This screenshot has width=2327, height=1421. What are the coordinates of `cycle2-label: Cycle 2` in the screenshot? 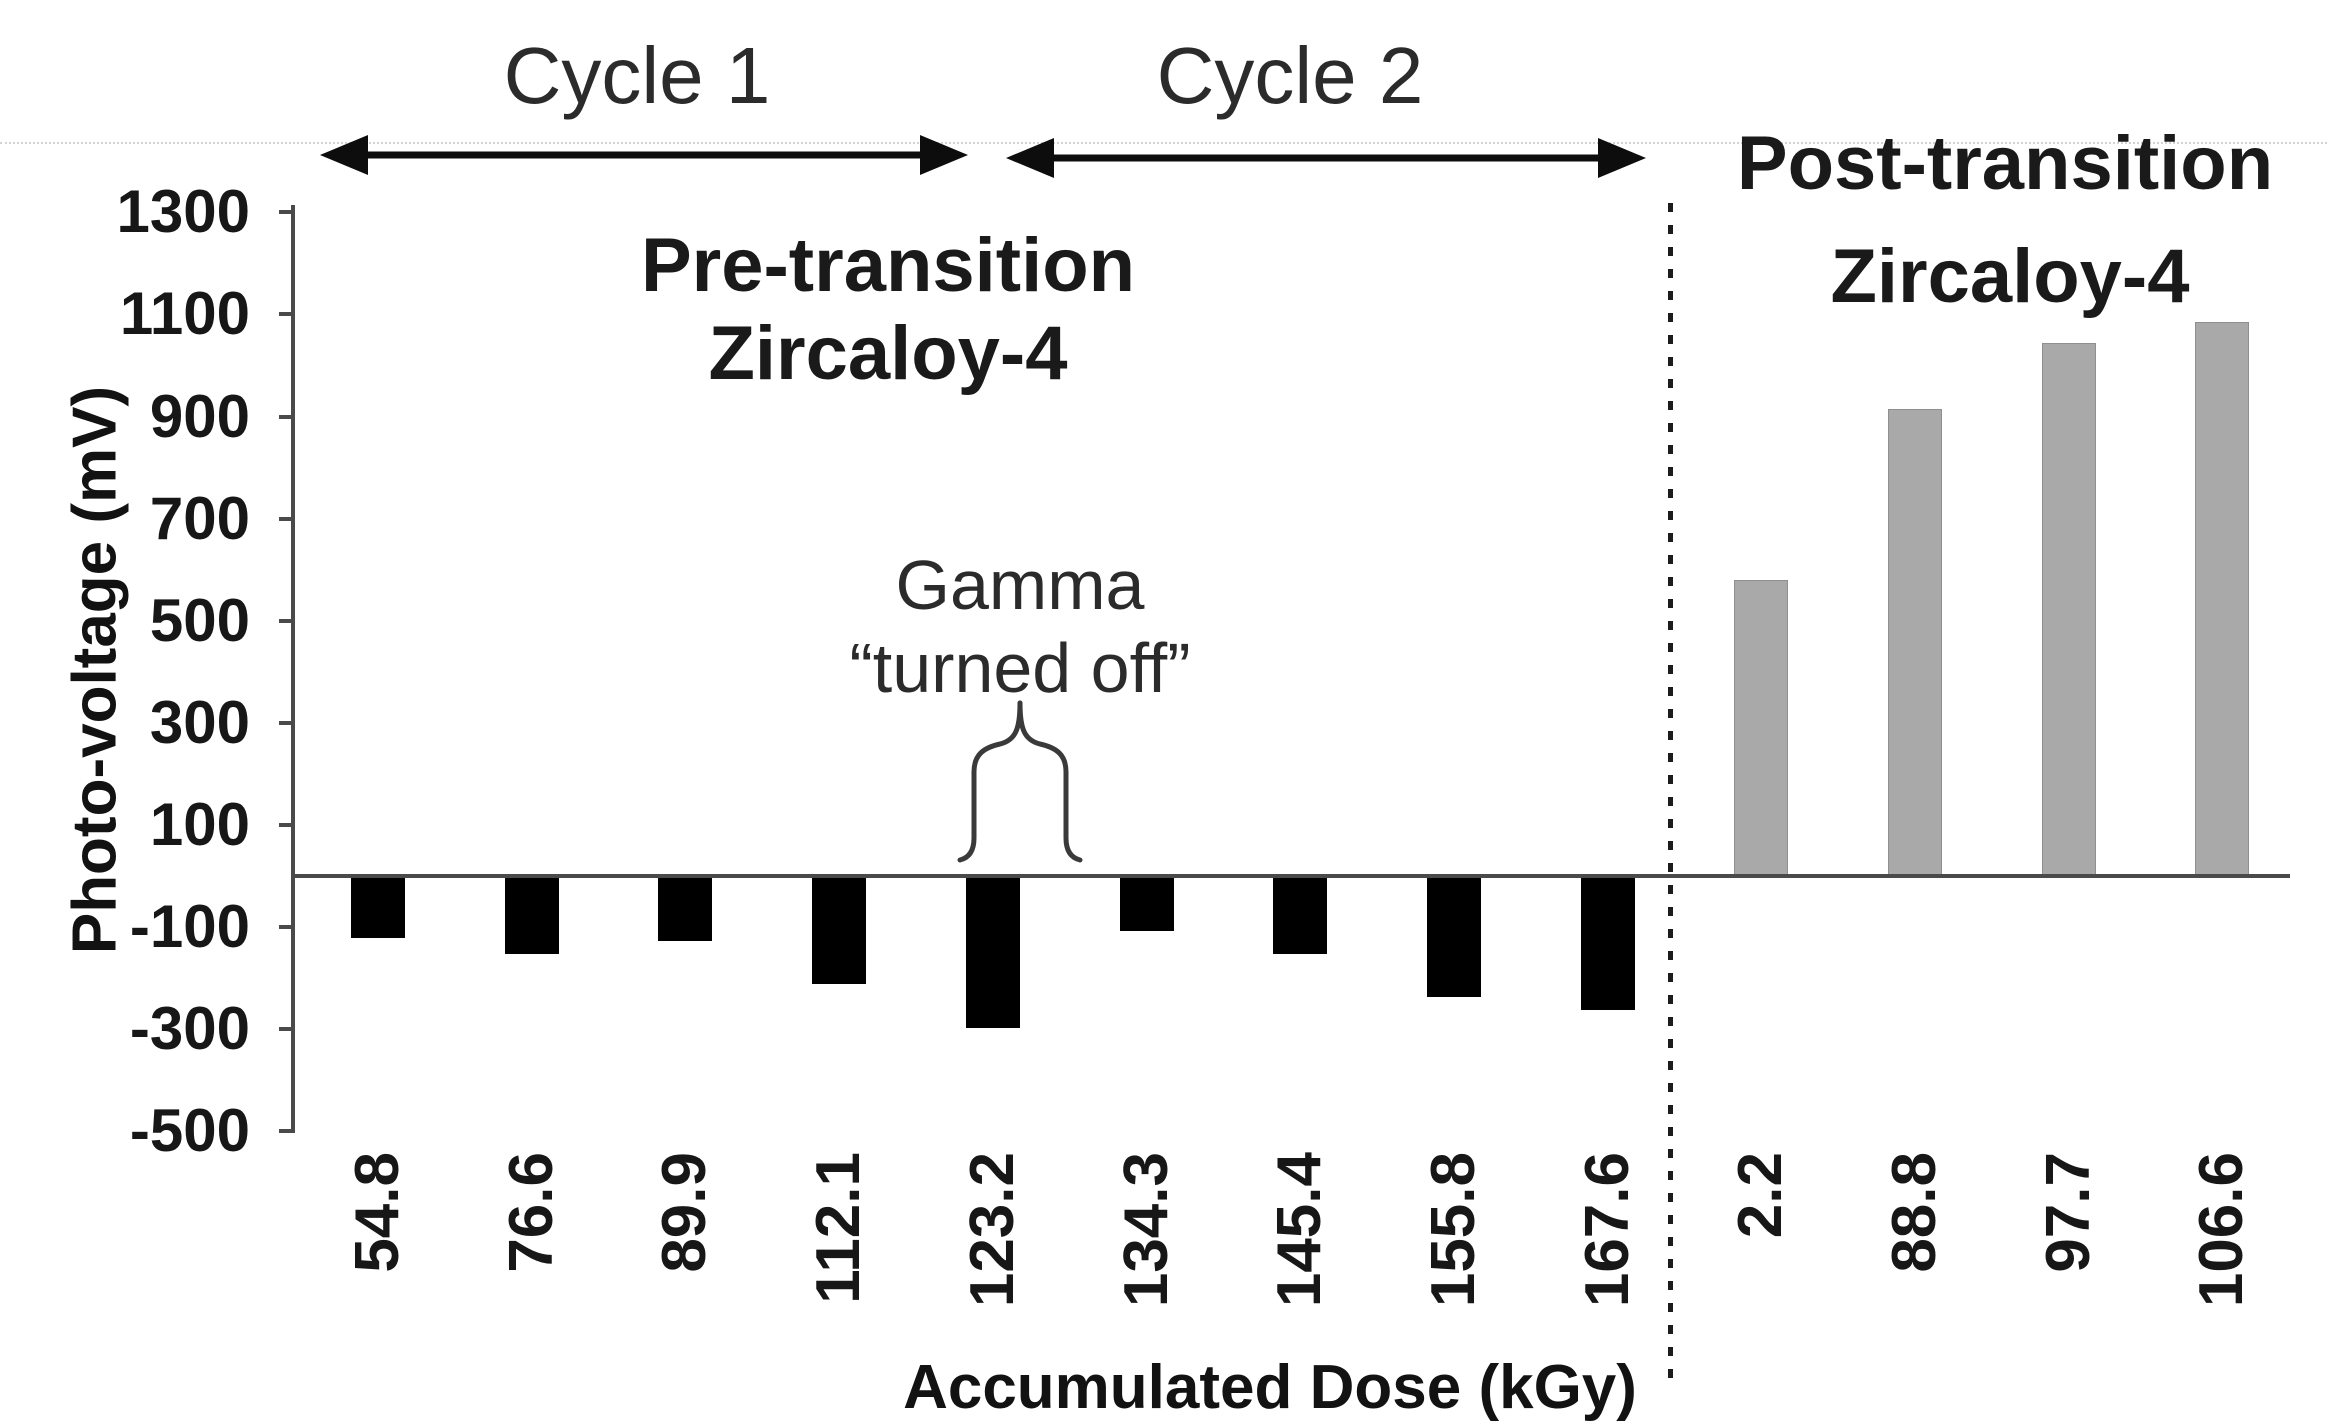 It's located at (1290, 75).